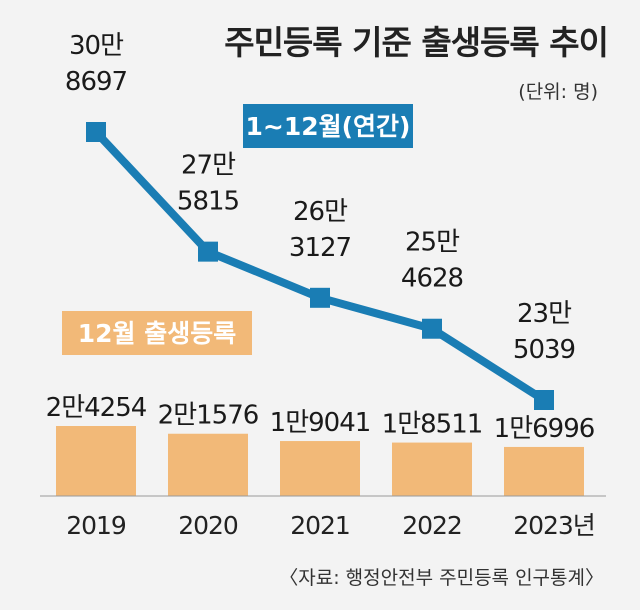  I want to click on unit-label: (단위: 명), so click(558, 92).